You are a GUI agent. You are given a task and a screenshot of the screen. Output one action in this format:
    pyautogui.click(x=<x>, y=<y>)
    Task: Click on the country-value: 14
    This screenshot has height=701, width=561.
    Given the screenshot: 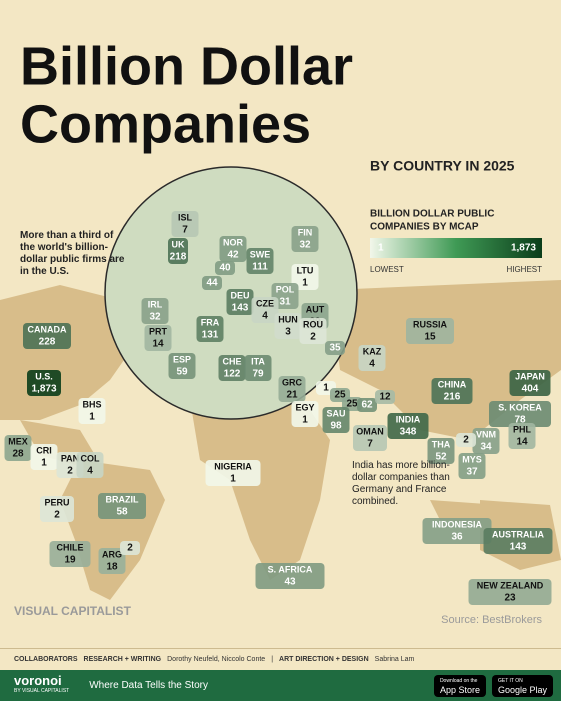 What is the action you would take?
    pyautogui.click(x=158, y=344)
    